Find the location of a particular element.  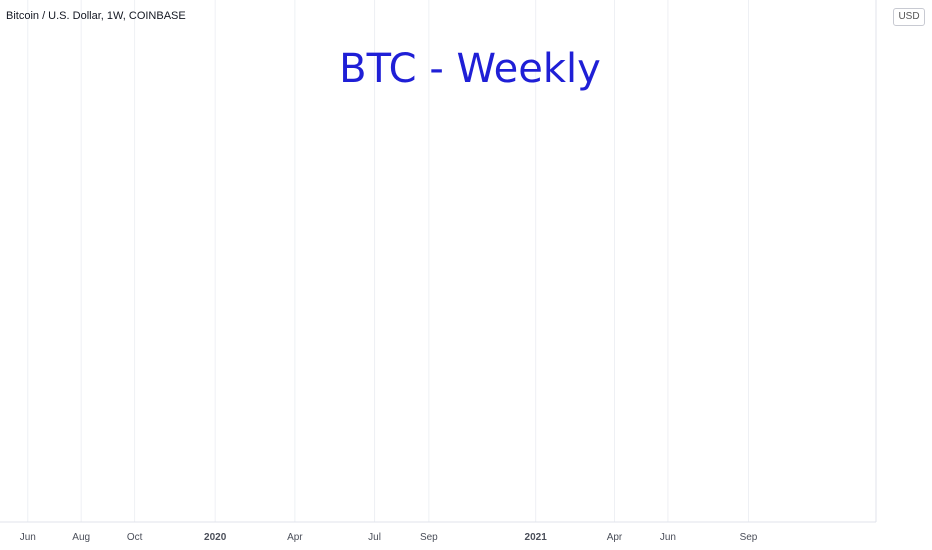

time-axis: Jun Aug Oct 2020 Apr Jul Sep 2021 Apr Jun Sep is located at coordinates (438, 532).